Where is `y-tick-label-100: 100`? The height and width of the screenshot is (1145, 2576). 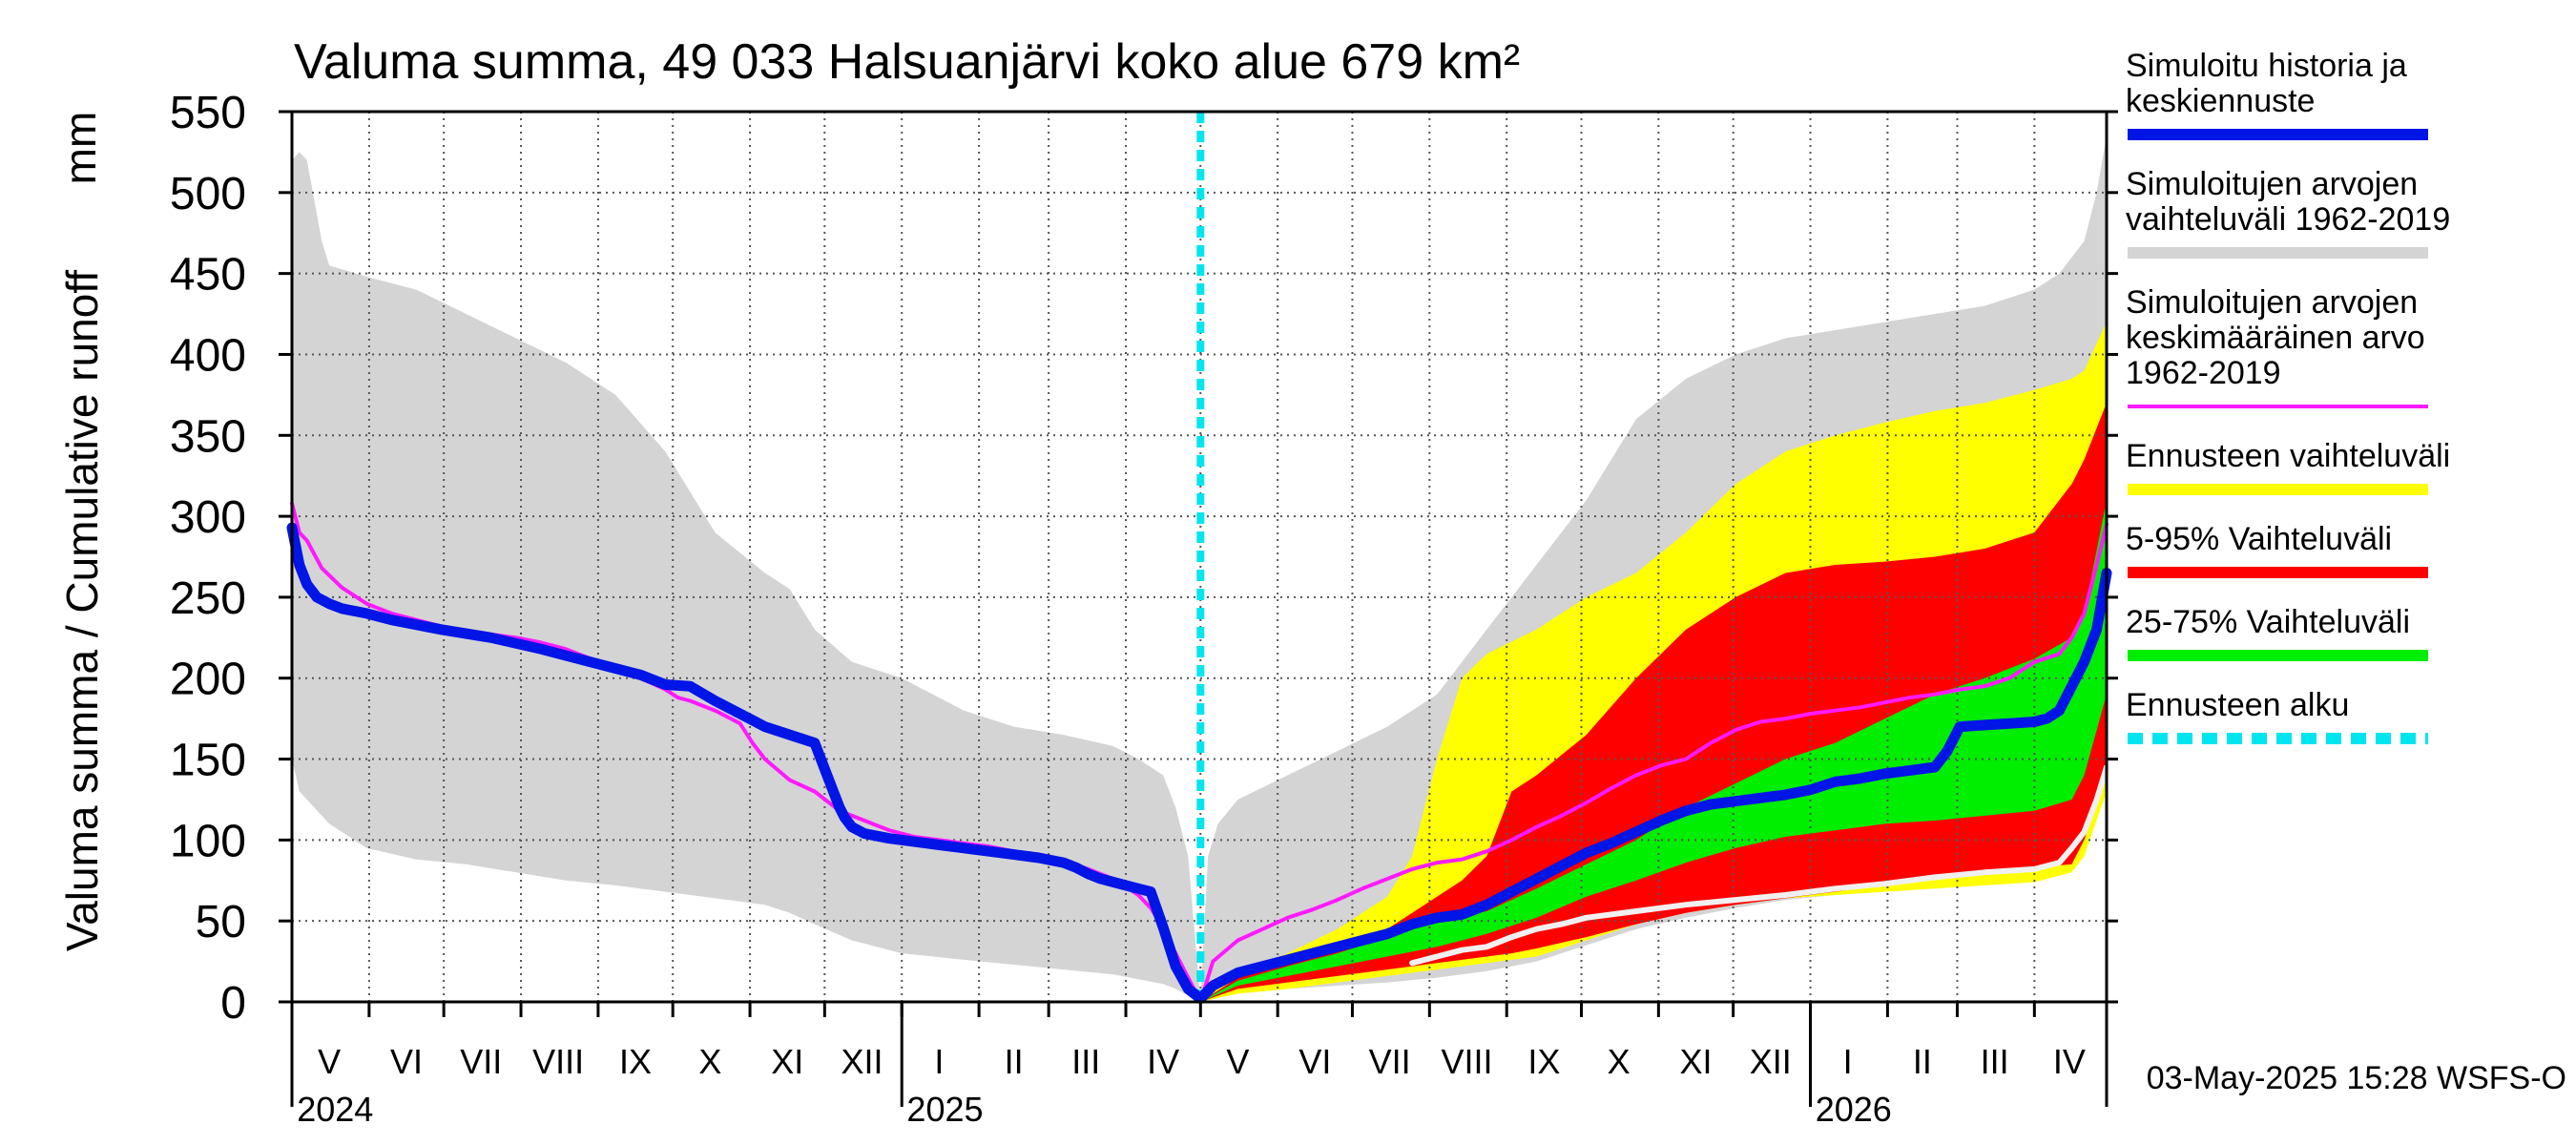
y-tick-label-100: 100 is located at coordinates (208, 841).